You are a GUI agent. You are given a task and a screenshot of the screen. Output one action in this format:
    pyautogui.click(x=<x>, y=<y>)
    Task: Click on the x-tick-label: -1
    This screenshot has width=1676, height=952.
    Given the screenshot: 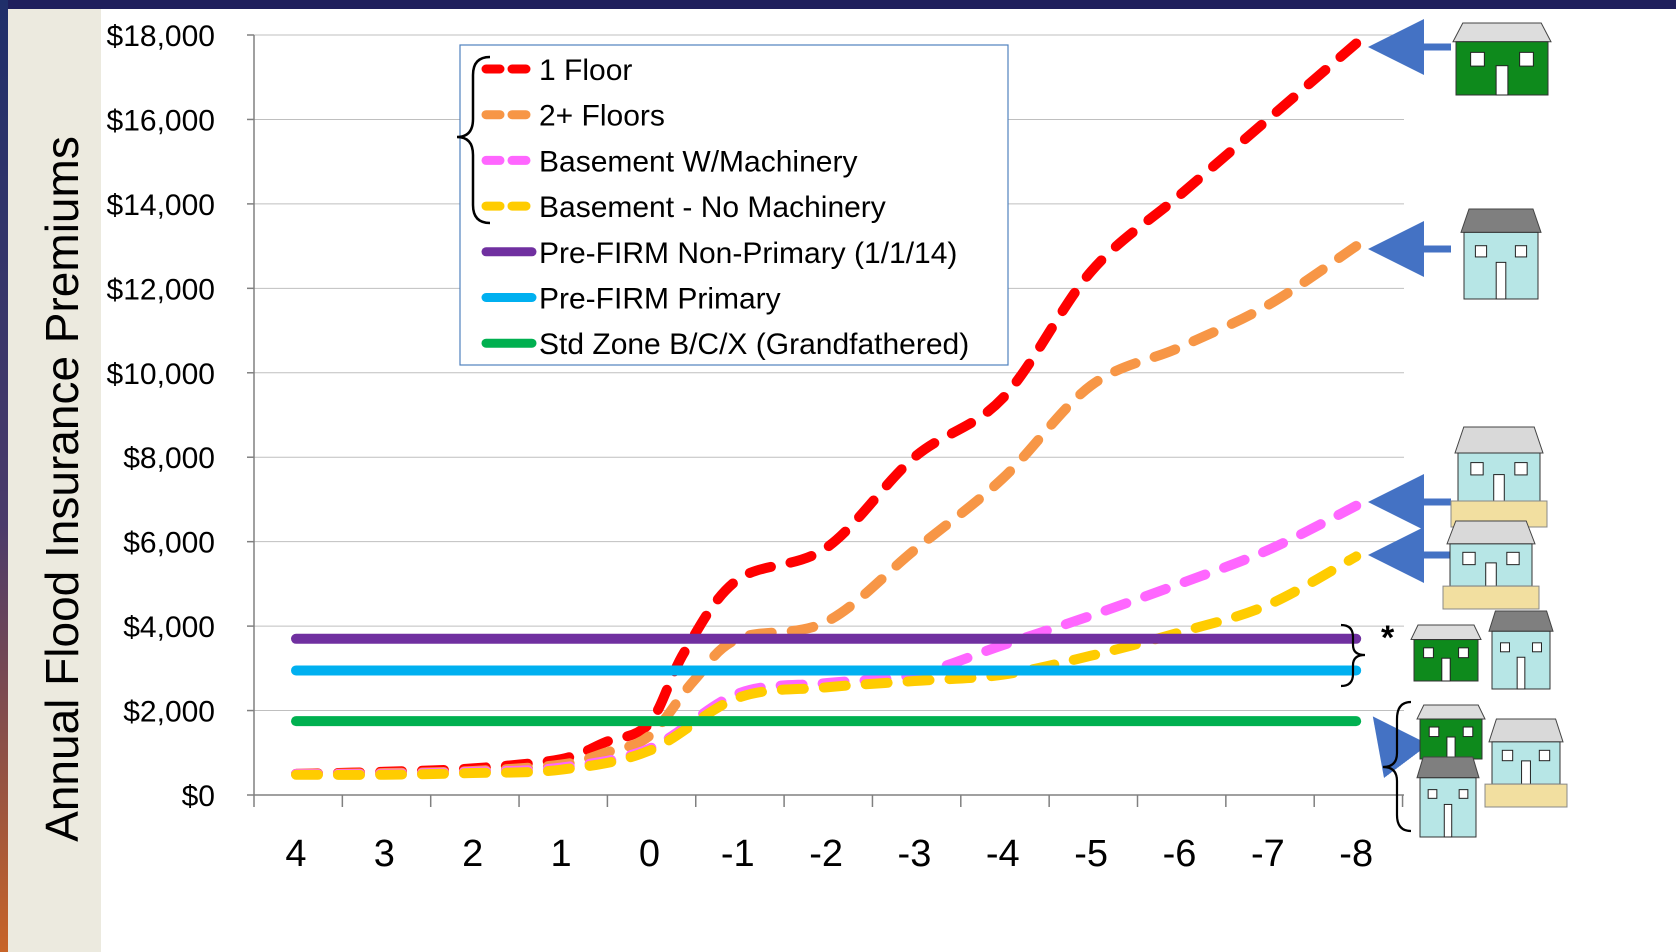 What is the action you would take?
    pyautogui.click(x=738, y=854)
    